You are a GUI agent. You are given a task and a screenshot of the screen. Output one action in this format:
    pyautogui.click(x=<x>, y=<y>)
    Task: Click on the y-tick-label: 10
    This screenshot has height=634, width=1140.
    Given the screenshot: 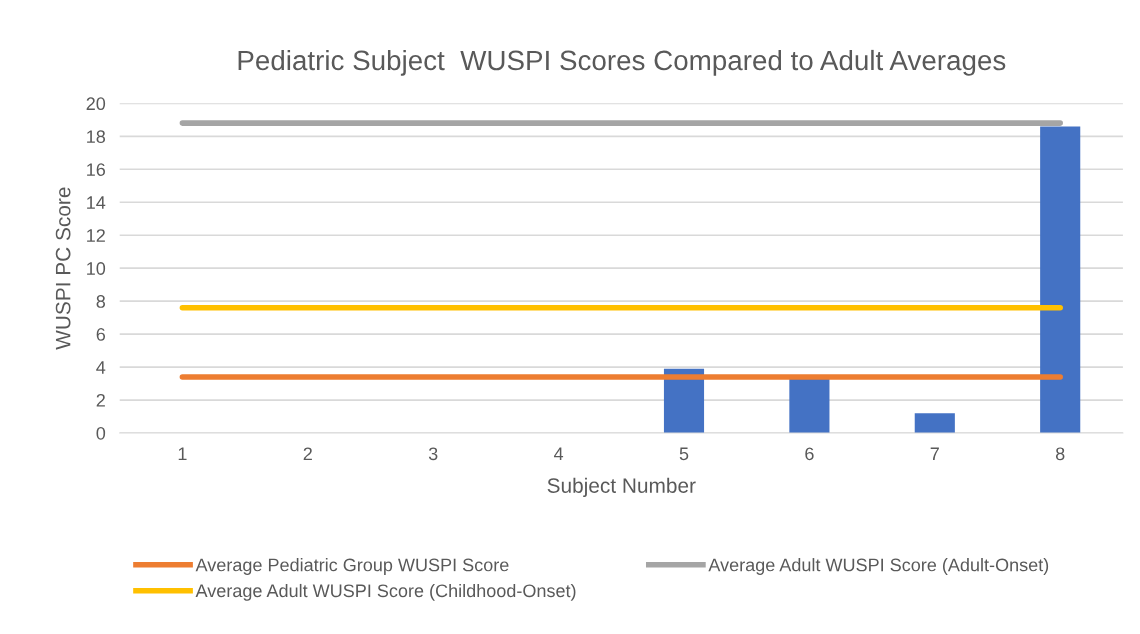 What is the action you would take?
    pyautogui.click(x=96, y=268)
    